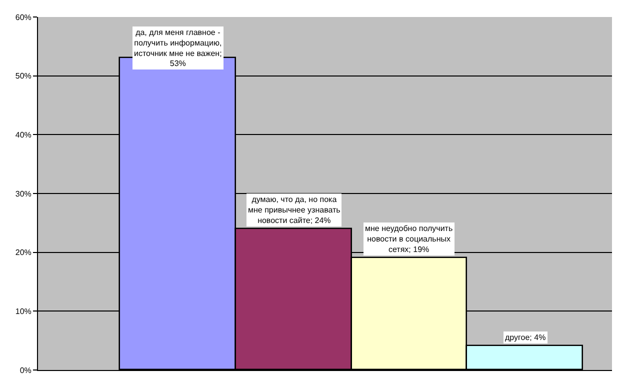  Describe the element at coordinates (23, 311) in the screenshot. I see `y-tick-label: 10%` at that location.